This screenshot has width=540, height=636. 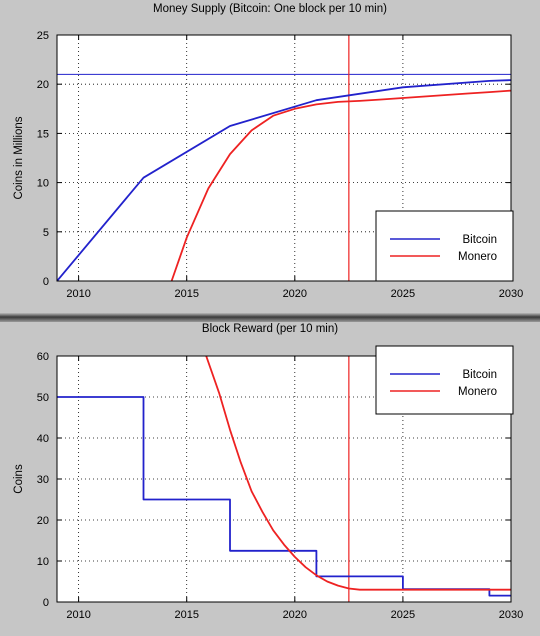 What do you see at coordinates (19, 157) in the screenshot?
I see `y-axis-label: Coins in Millions` at bounding box center [19, 157].